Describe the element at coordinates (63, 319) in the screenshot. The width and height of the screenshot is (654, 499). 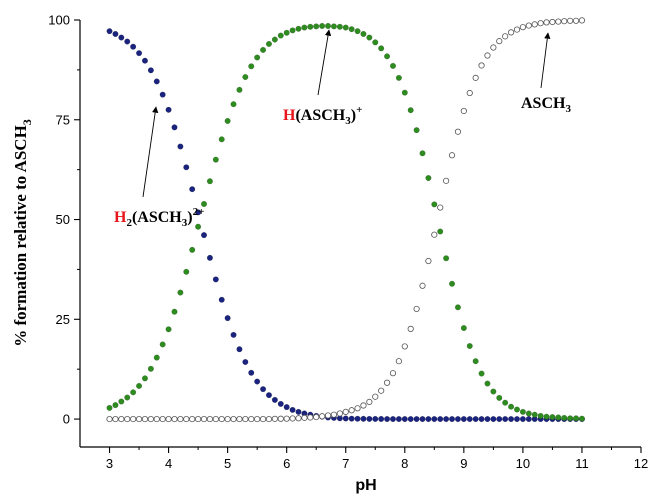
I see `y-tick-label: 25` at that location.